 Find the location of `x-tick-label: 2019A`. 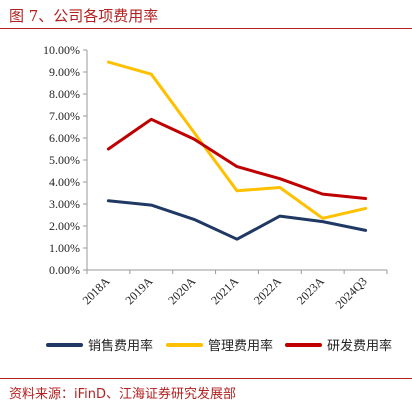

x-tick-label: 2019A is located at coordinates (138, 290).